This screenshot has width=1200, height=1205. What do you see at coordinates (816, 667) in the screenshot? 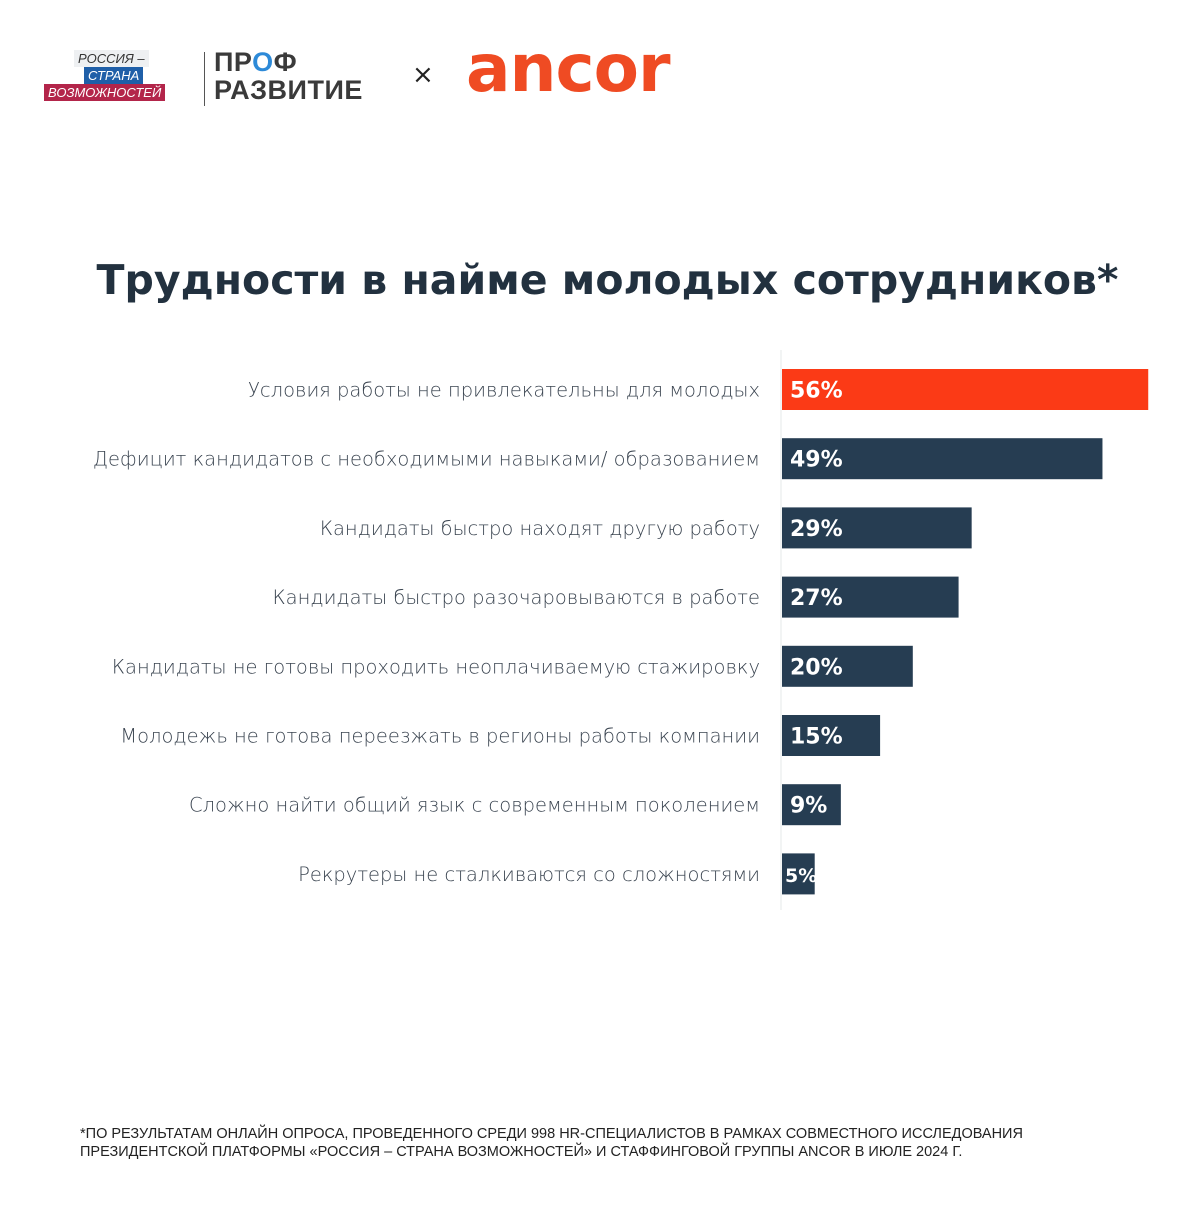
I see `data-label: 20%` at bounding box center [816, 667].